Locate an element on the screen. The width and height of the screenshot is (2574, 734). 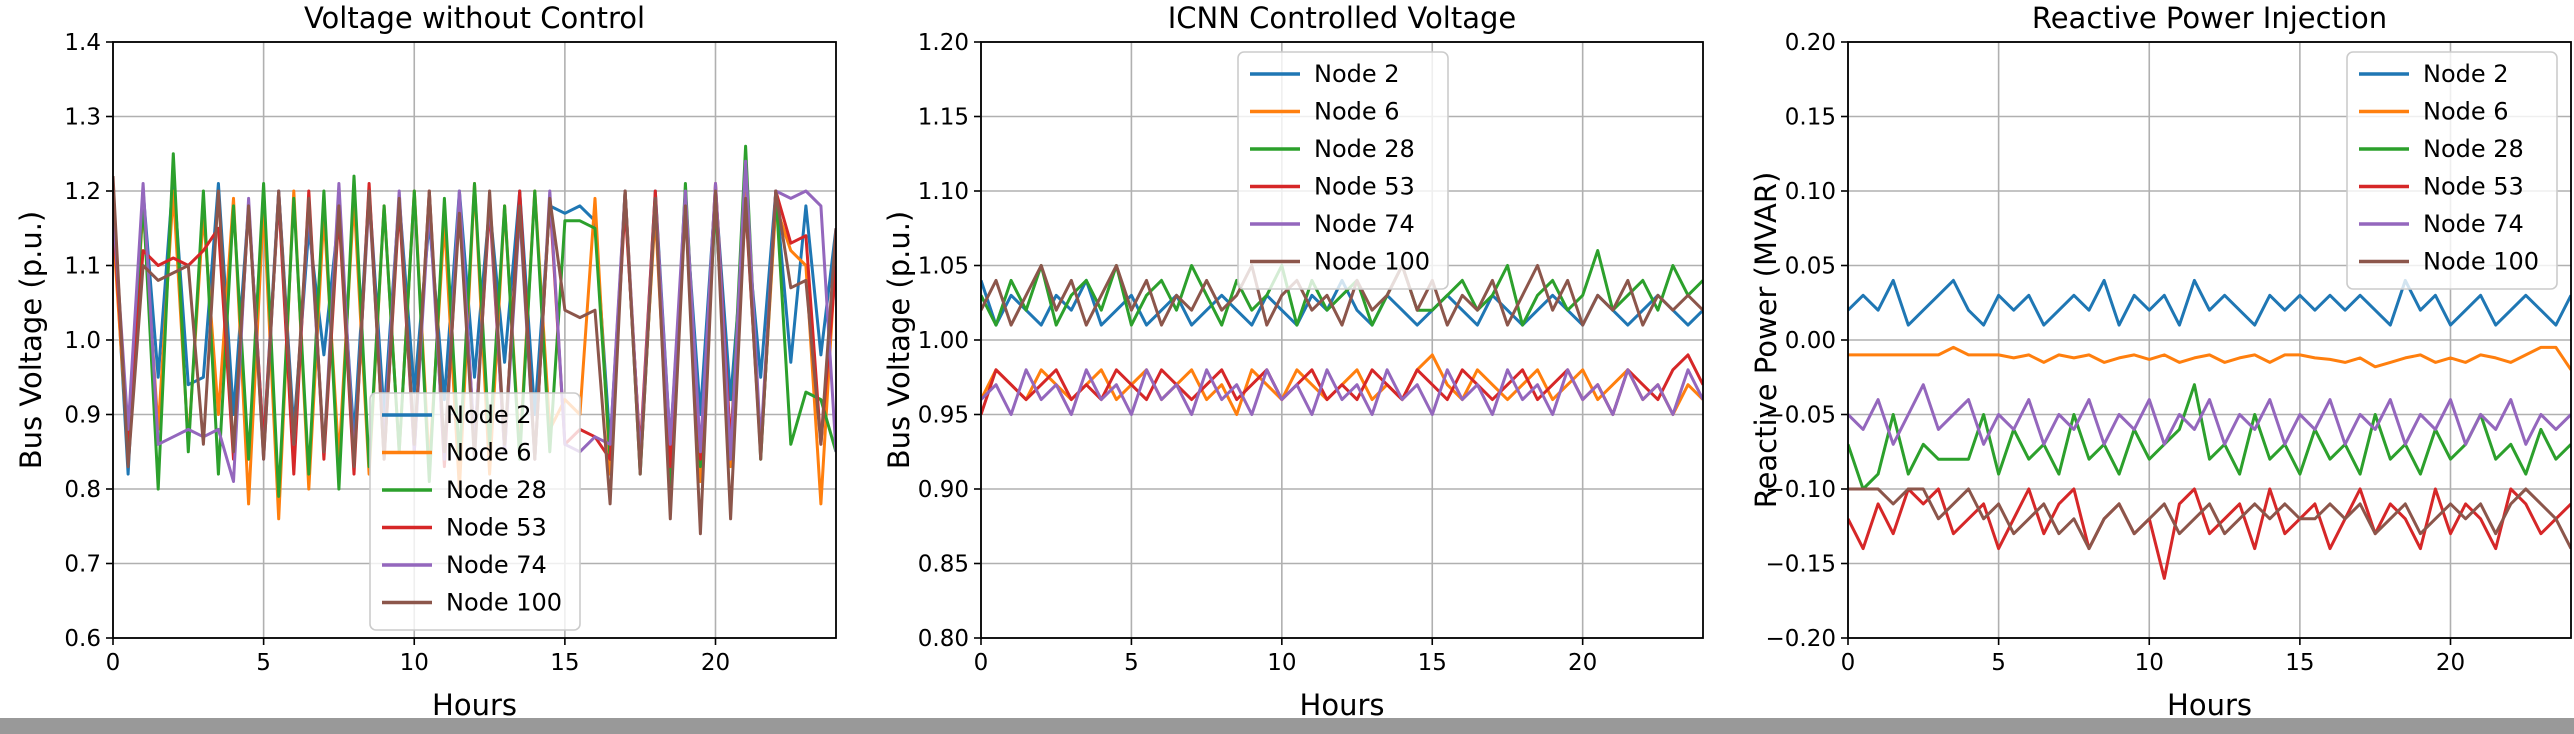
y-tick-label: 0.80 is located at coordinates (943, 639).